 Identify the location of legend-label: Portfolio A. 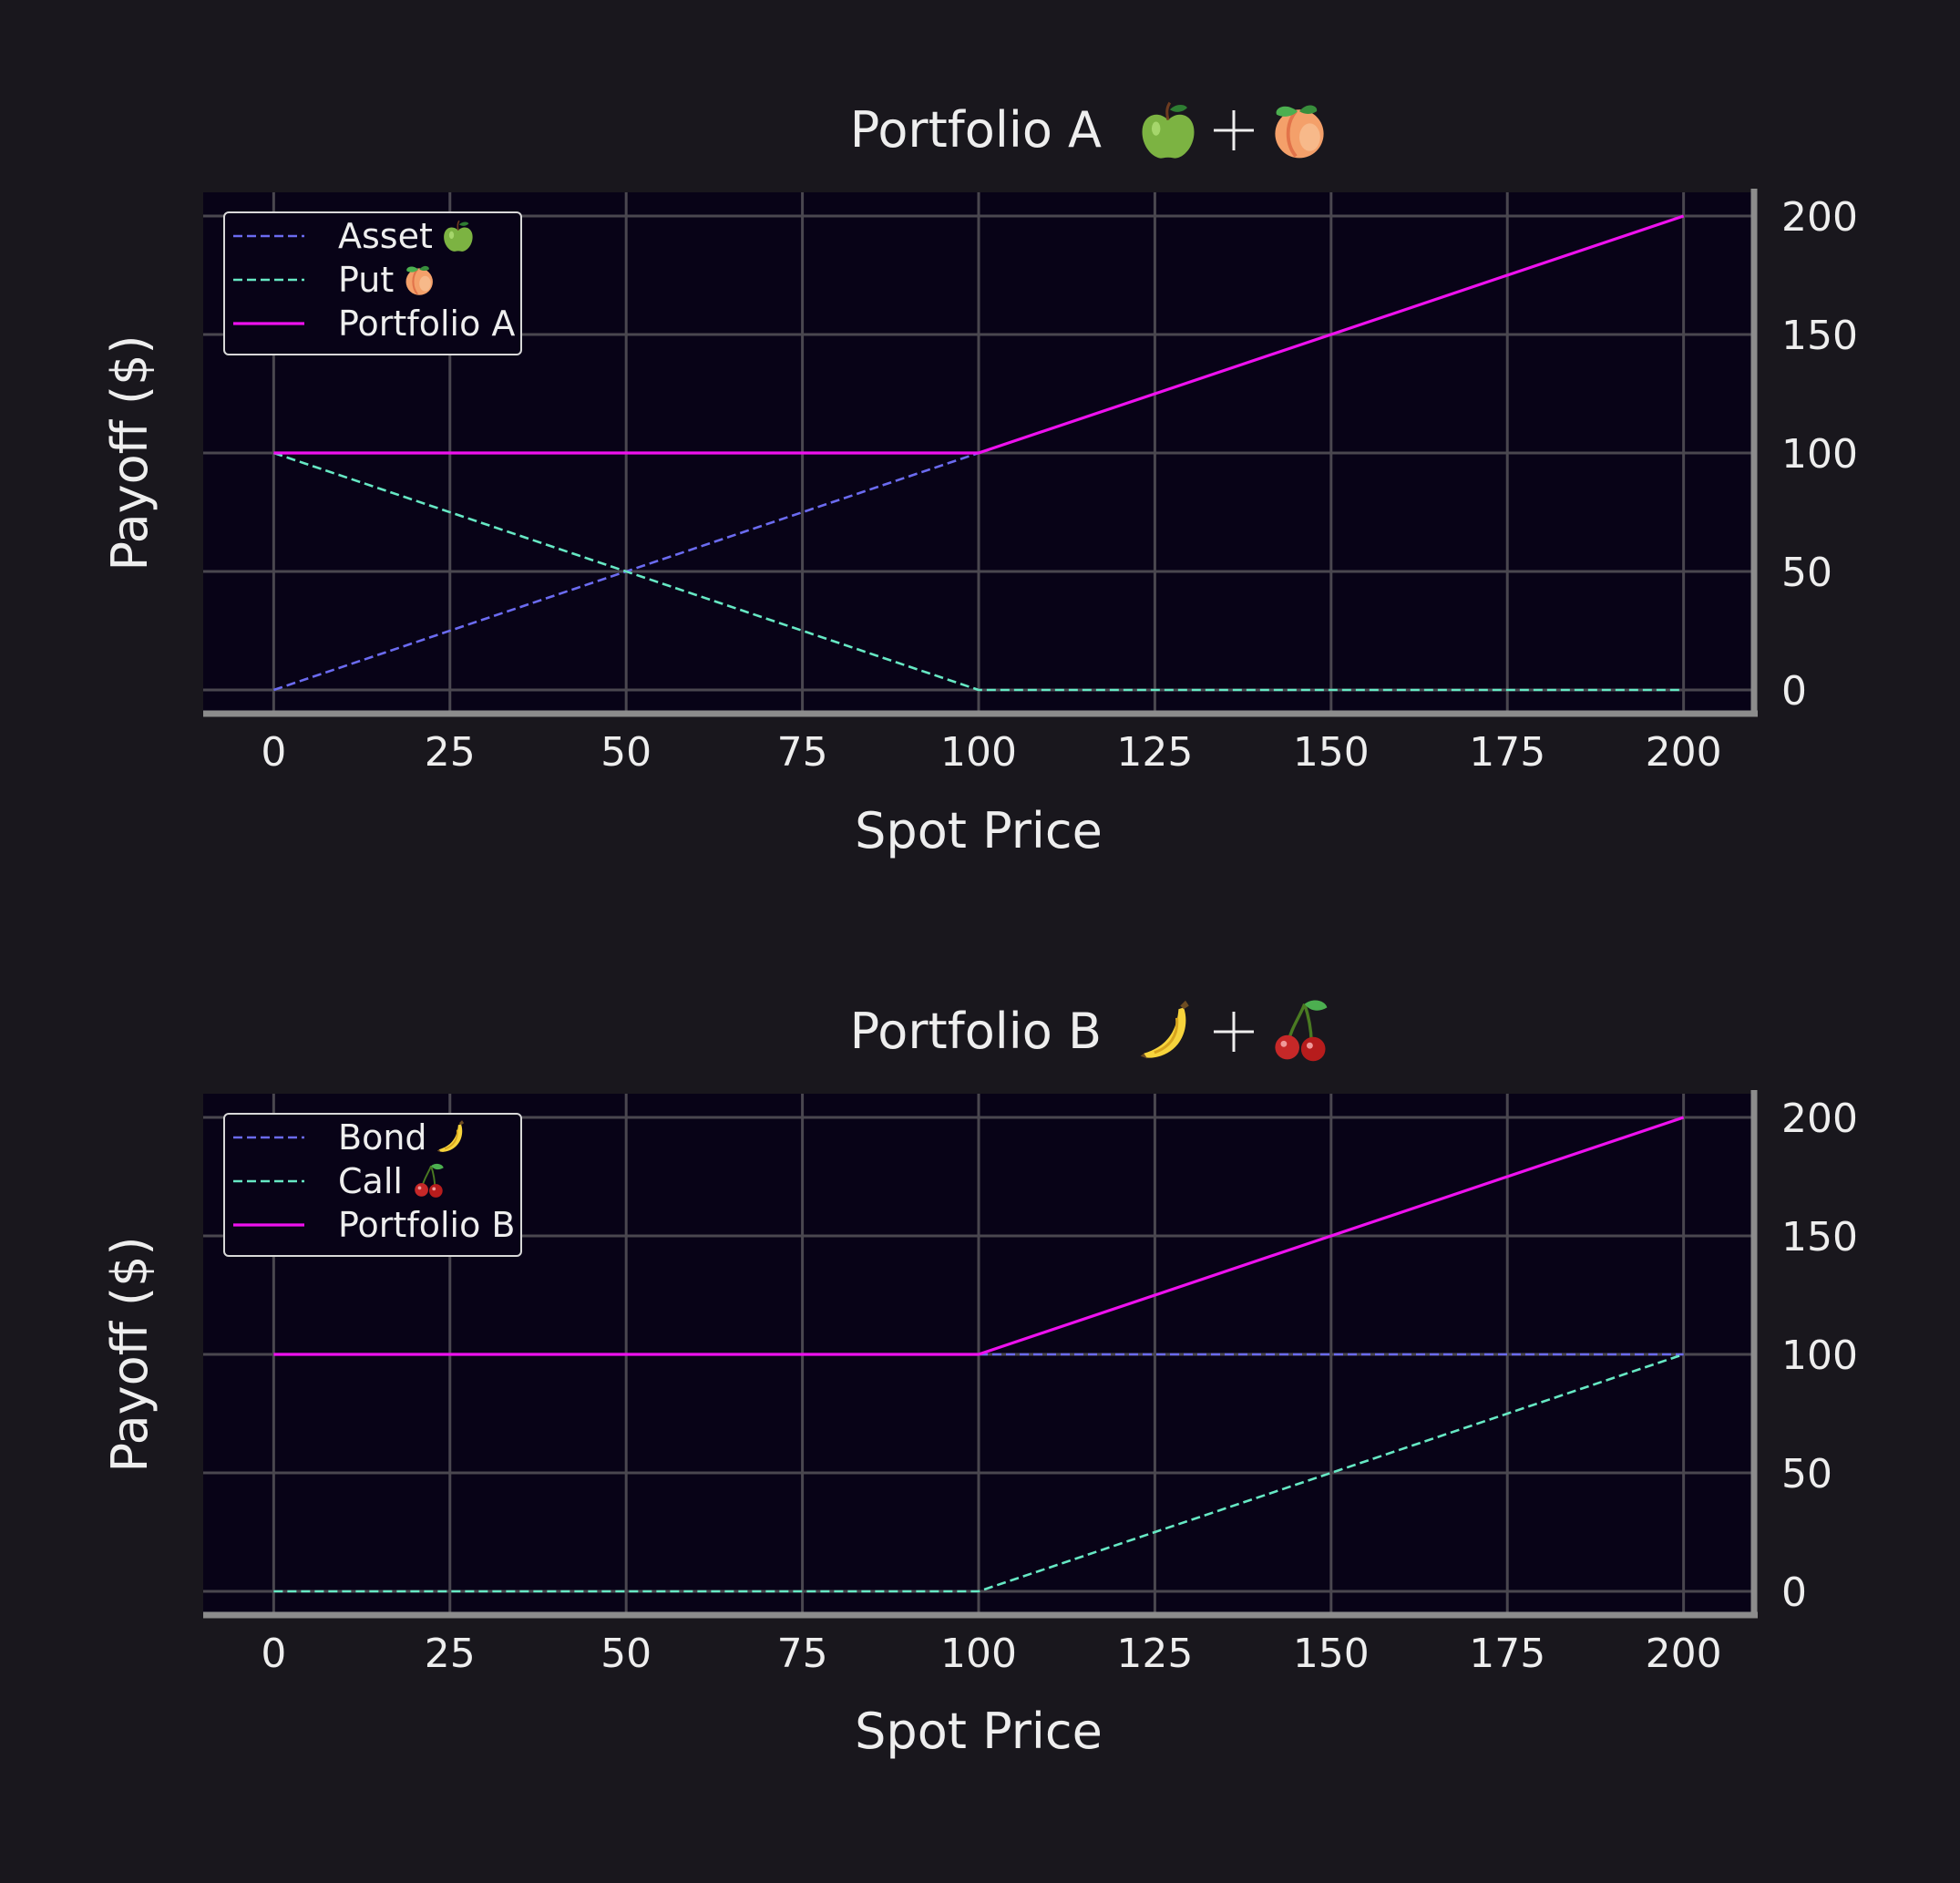
(426, 324).